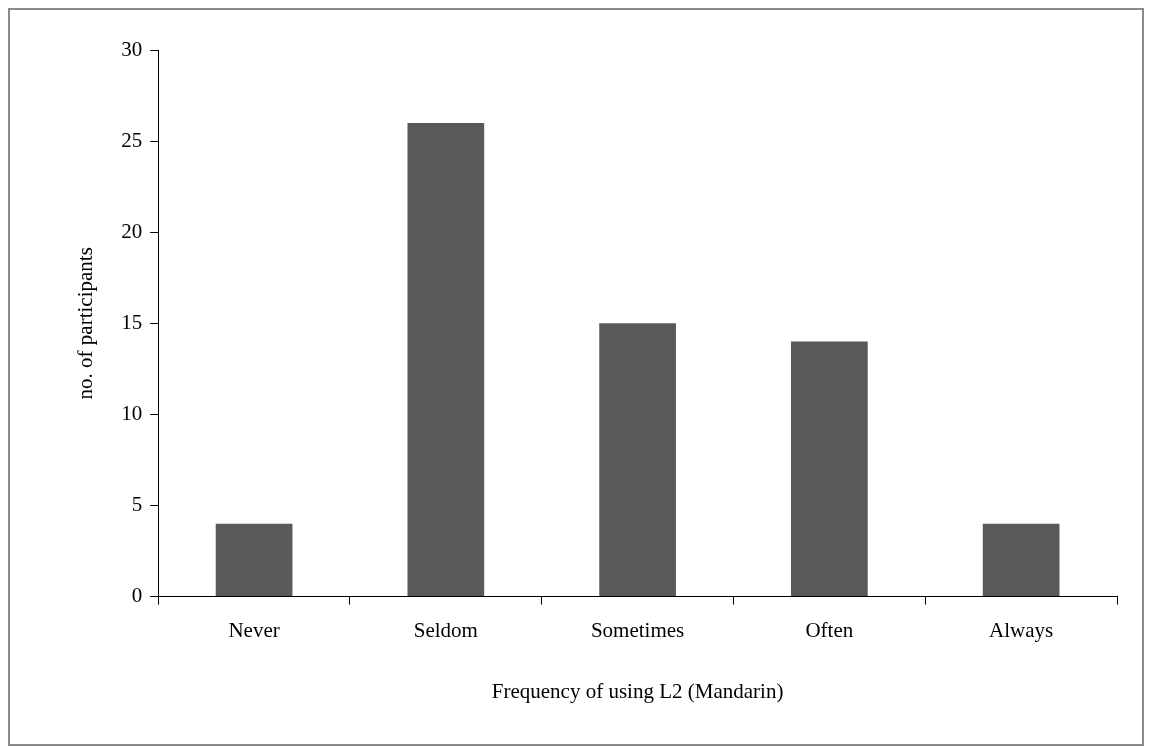 The height and width of the screenshot is (754, 1152). Describe the element at coordinates (829, 629) in the screenshot. I see `x-tick-label: Often` at that location.